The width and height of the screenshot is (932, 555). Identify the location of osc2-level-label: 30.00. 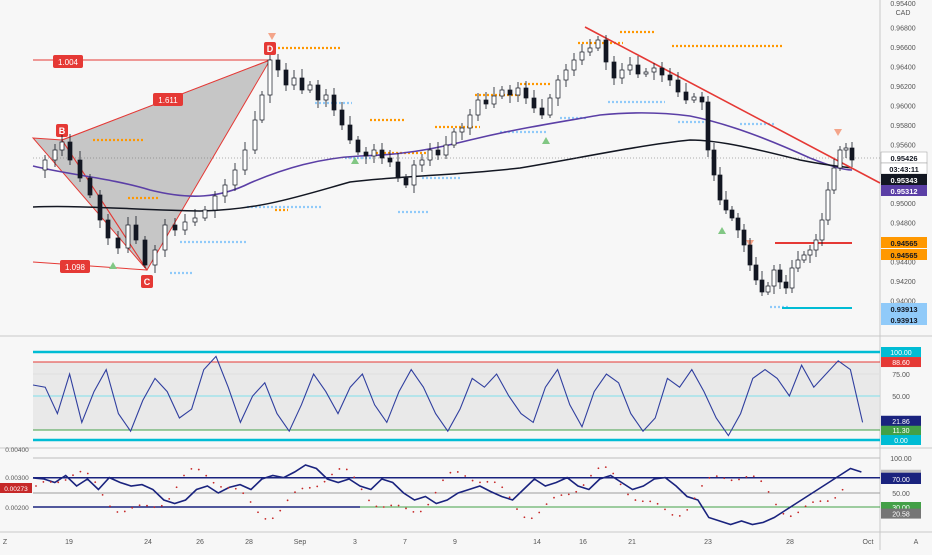
(901, 508).